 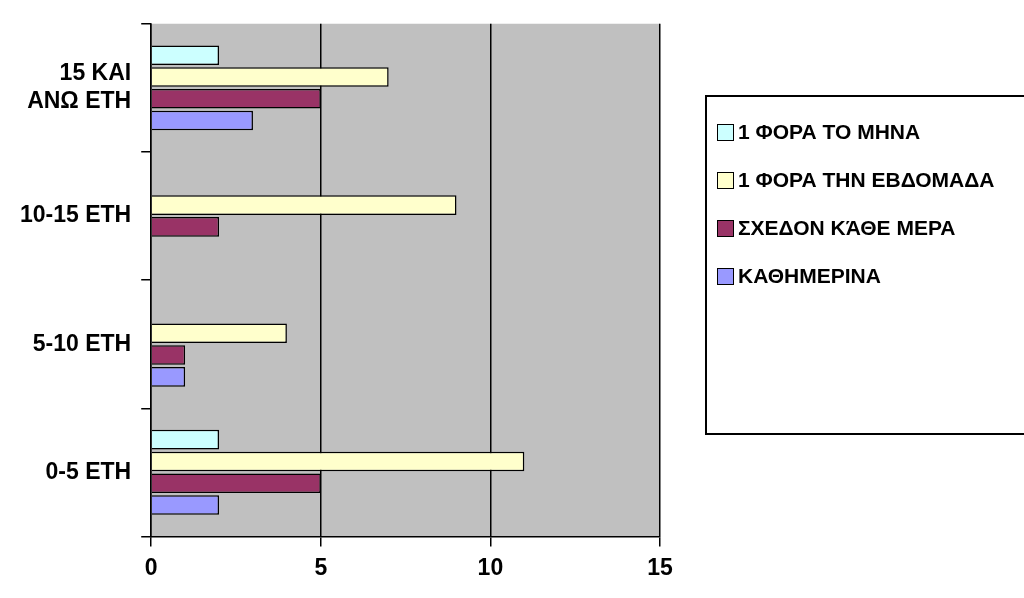 What do you see at coordinates (79, 86) in the screenshot?
I see `y-tick-label: 15 ΚΑΙ ΑΝΩ ΕΤΗ` at bounding box center [79, 86].